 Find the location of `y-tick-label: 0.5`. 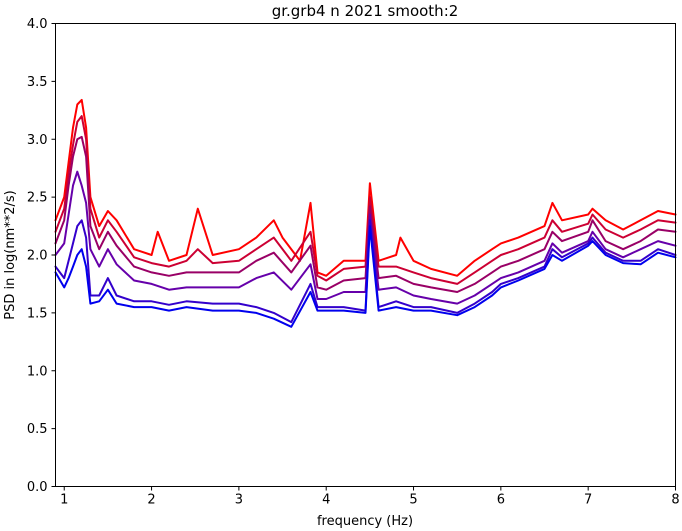

y-tick-label: 0.5 is located at coordinates (37, 429).